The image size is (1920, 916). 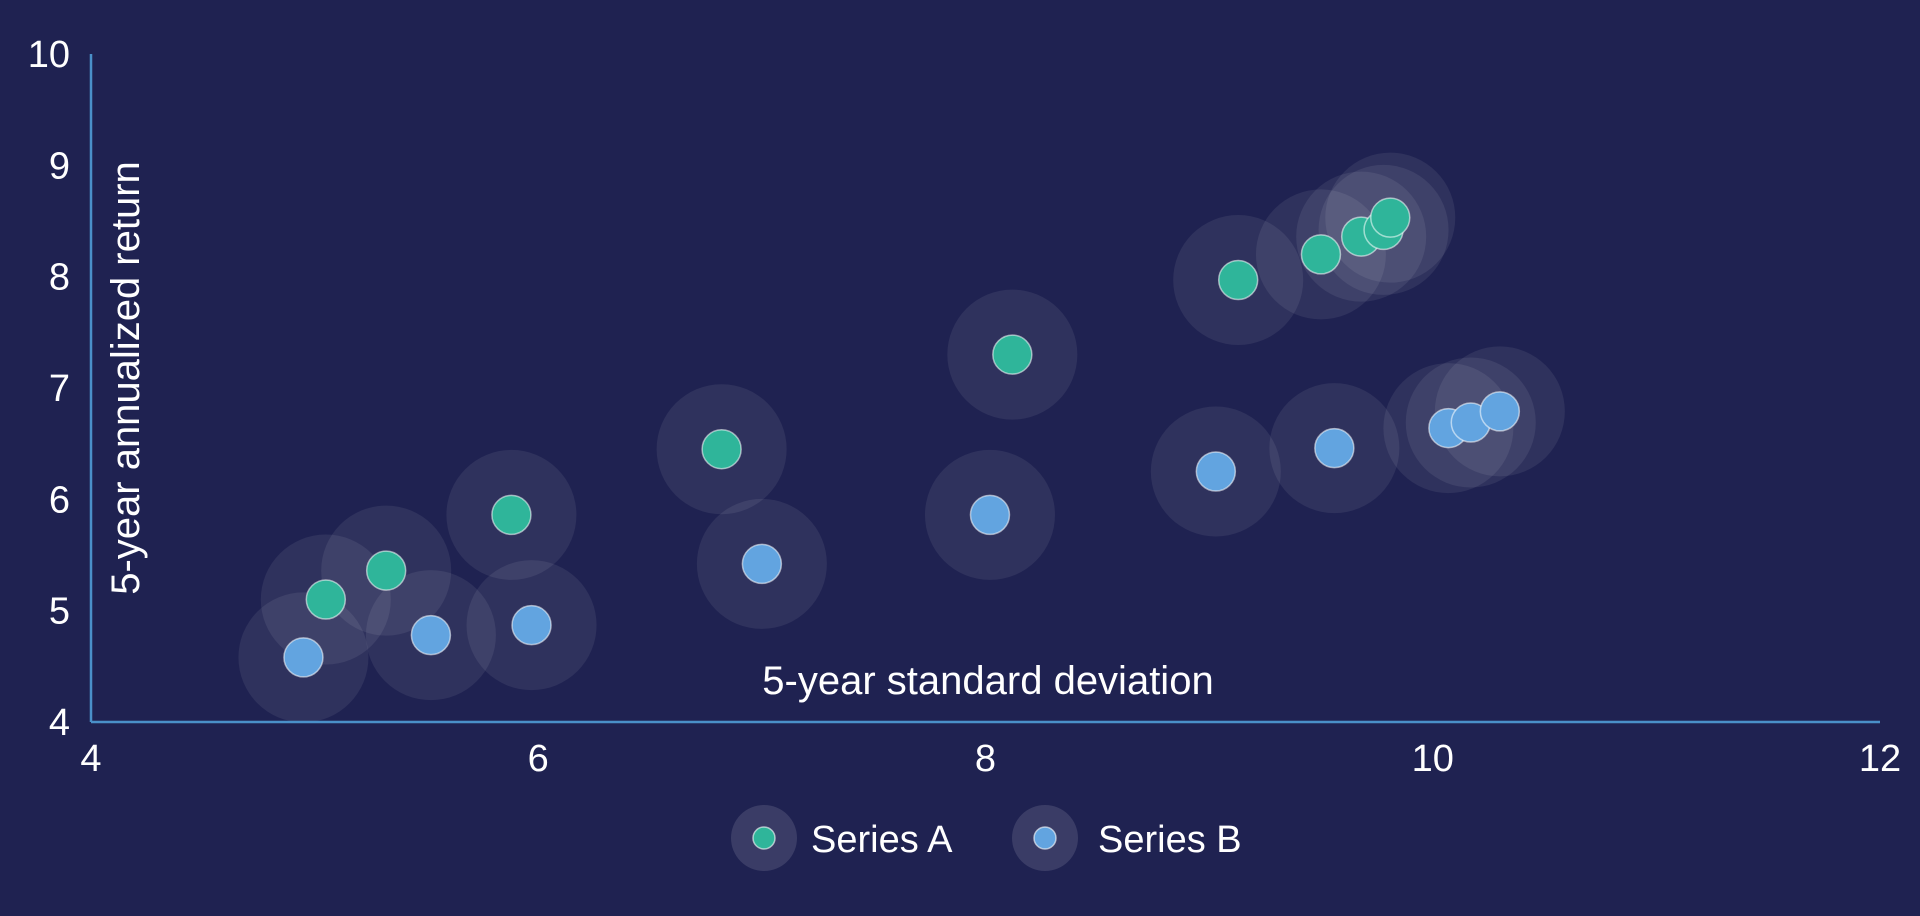 I want to click on x-tick-labels: 4 6 8 10 12, so click(x=990, y=759).